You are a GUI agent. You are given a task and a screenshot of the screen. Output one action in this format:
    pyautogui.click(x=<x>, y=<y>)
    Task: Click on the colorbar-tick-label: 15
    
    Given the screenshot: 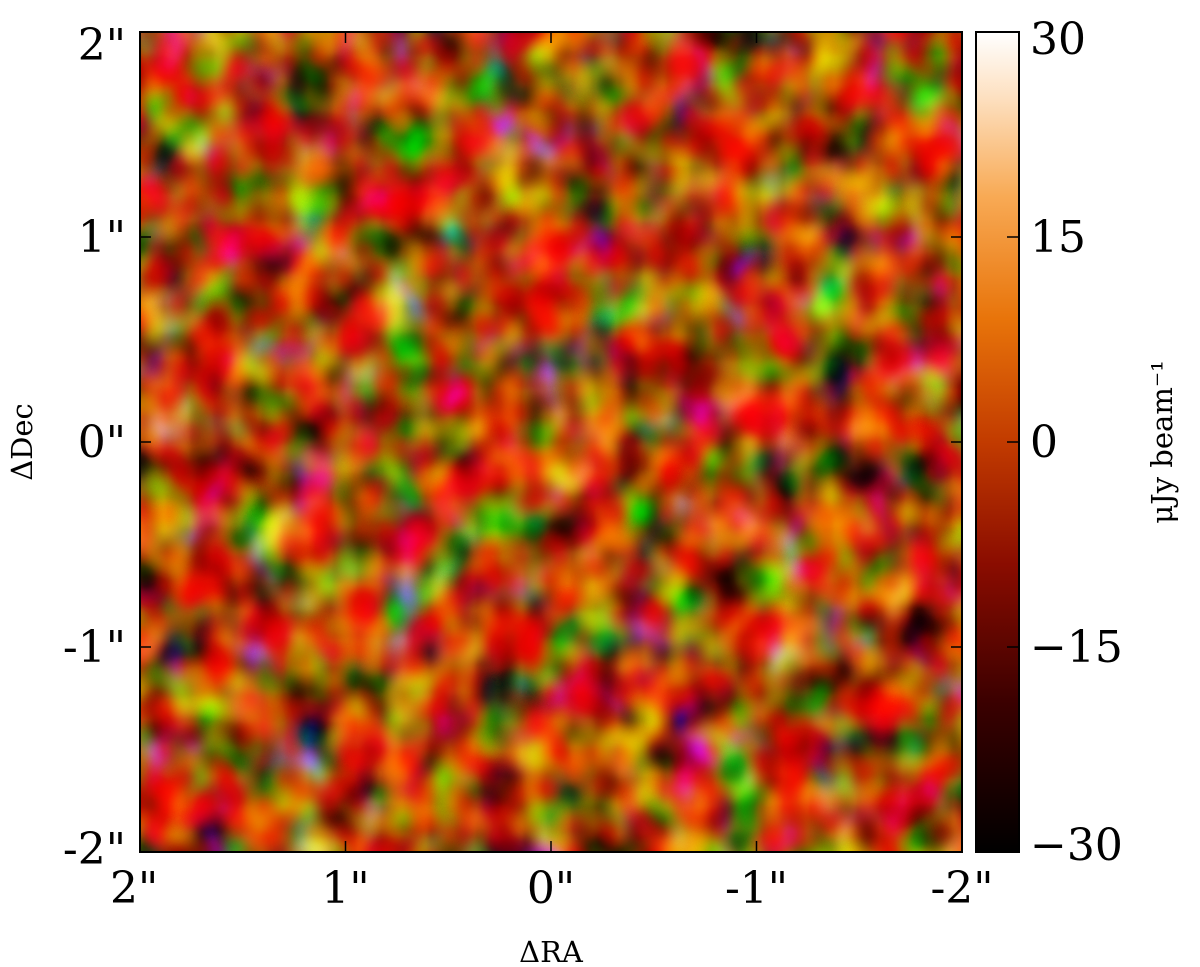 What is the action you would take?
    pyautogui.click(x=1058, y=237)
    